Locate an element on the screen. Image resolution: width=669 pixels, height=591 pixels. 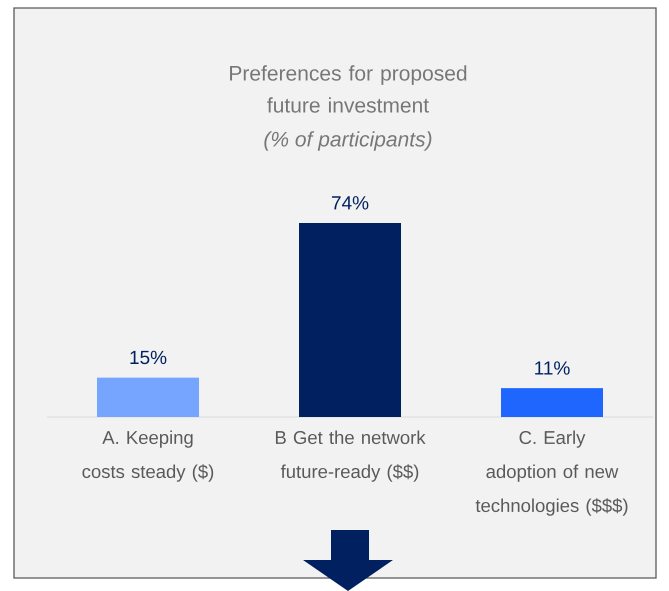
x-tick-label: A. Keeping costs steady ($) is located at coordinates (148, 456).